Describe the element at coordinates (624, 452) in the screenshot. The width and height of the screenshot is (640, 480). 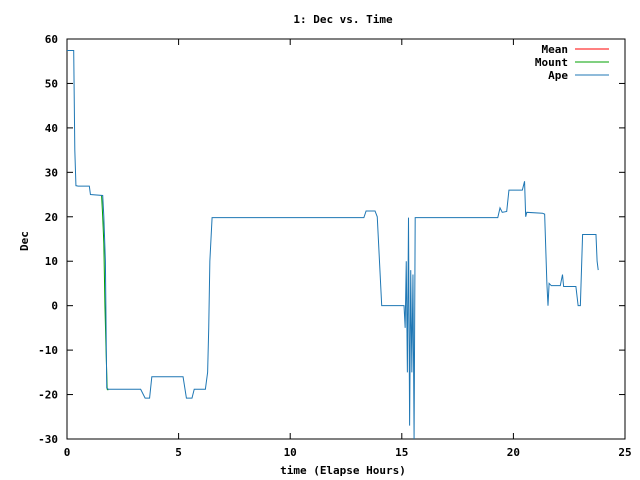
I see `x-tick-label: 25` at that location.